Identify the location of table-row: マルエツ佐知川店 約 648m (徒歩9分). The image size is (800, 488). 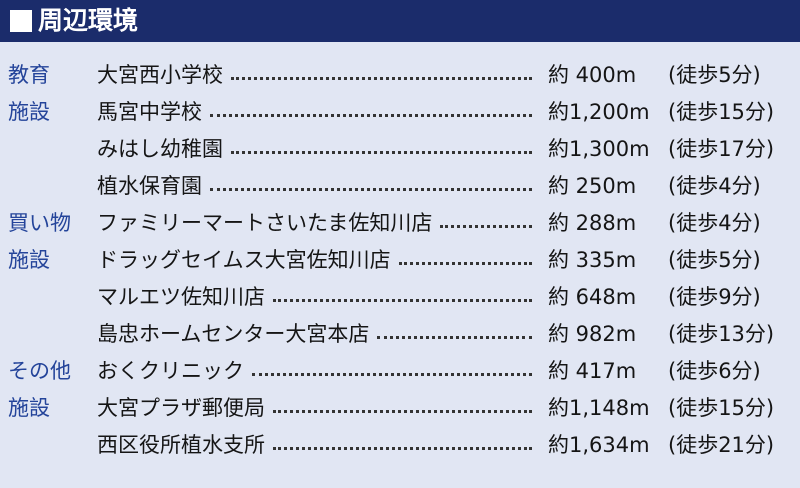
(400, 297).